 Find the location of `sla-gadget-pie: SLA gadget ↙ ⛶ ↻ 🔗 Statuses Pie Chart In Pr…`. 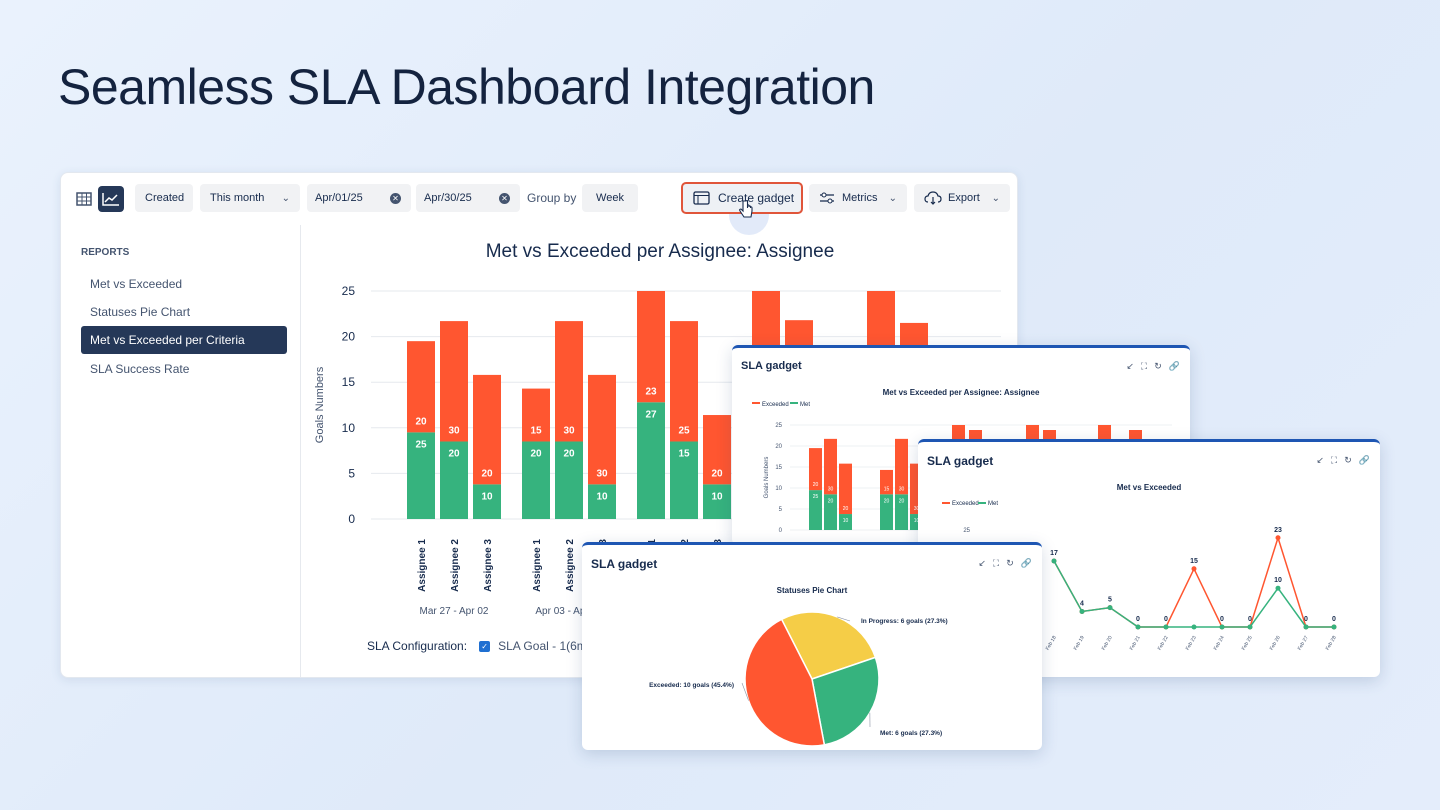

sla-gadget-pie: SLA gadget ↙ ⛶ ↻ 🔗 Statuses Pie Chart In Pr… is located at coordinates (812, 646).